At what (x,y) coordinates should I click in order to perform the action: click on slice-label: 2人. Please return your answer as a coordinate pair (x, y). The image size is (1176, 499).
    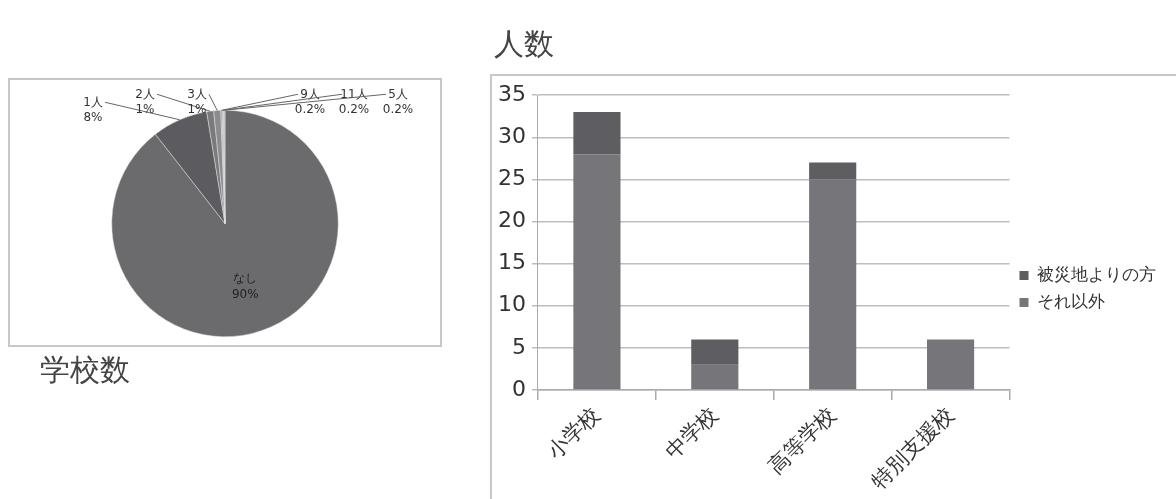
    Looking at the image, I should click on (145, 94).